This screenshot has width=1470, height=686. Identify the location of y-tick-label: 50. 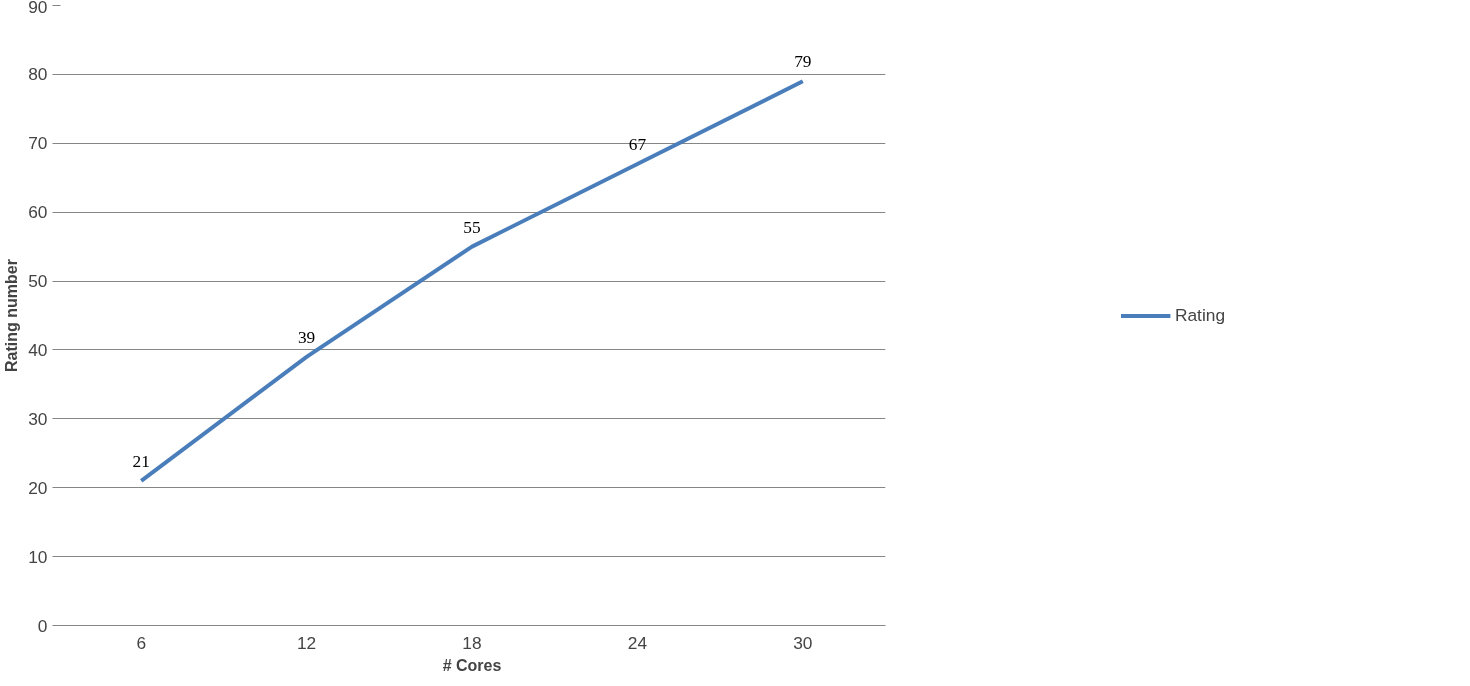
(38, 281).